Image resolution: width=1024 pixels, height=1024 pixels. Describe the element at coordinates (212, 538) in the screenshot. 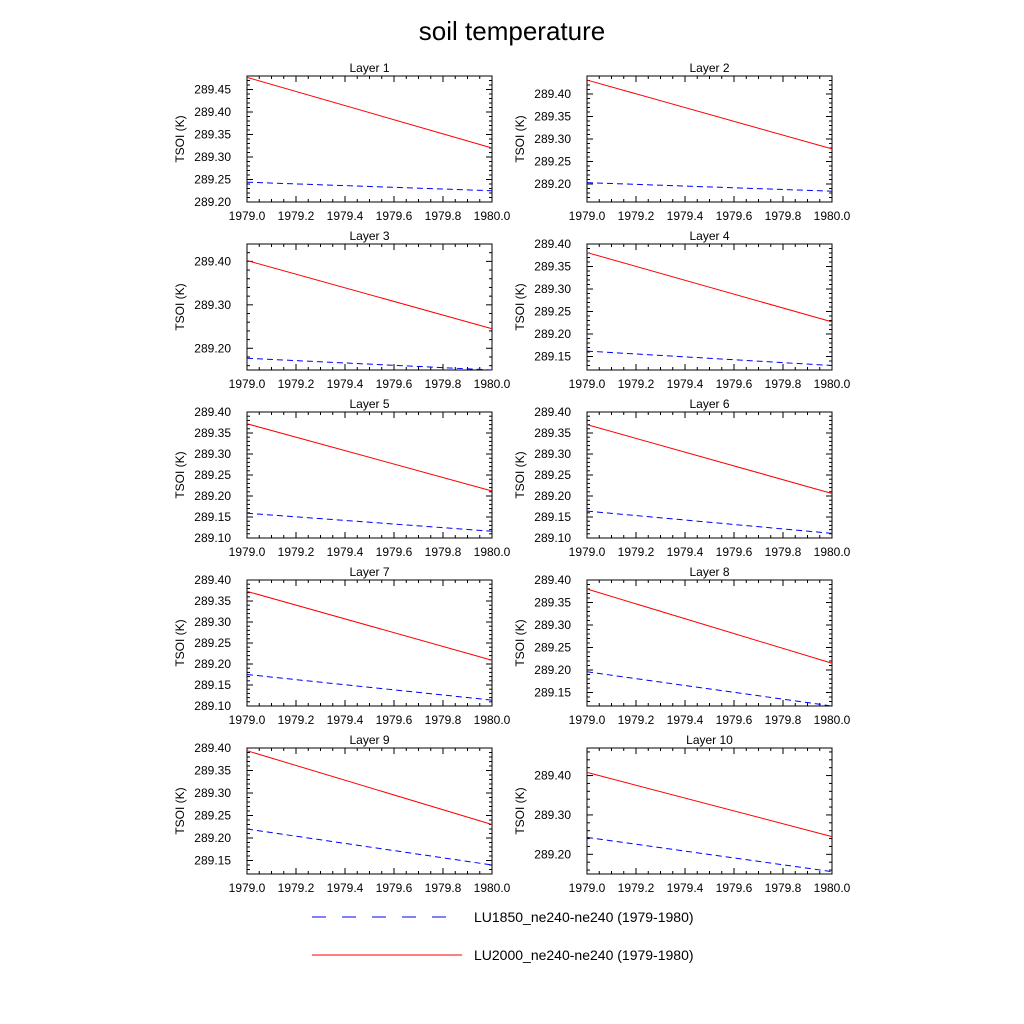

I see `y-tick-label: 289.10` at that location.